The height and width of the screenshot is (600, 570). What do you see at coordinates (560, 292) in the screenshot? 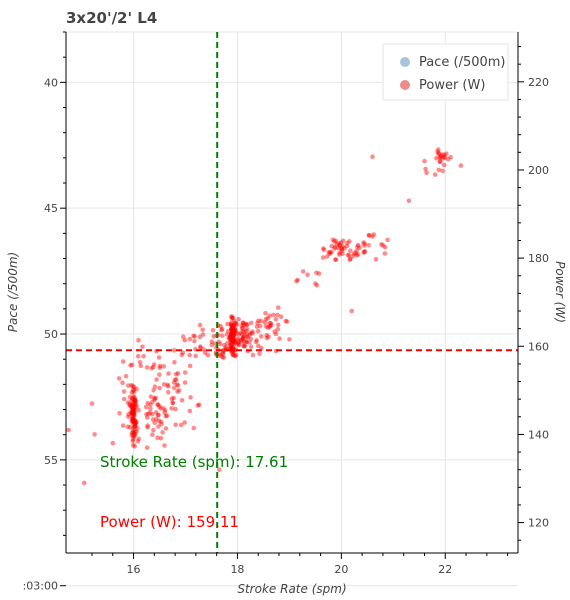
I see `y-axis-right-label: Power (W)` at bounding box center [560, 292].